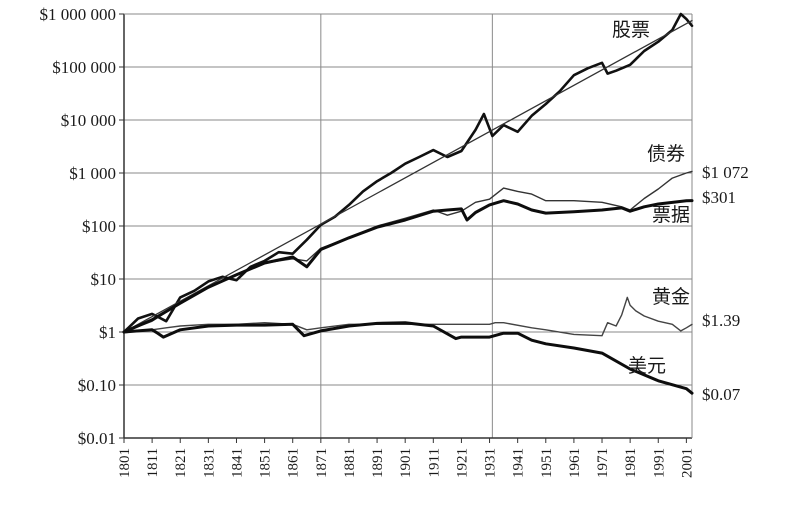 Image resolution: width=800 pixels, height=506 pixels. I want to click on series-end-value-label: $1.39, so click(721, 320).